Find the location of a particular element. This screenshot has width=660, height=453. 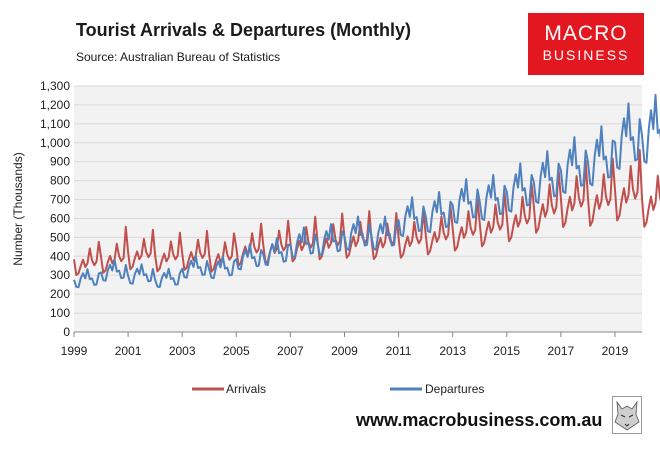

x-tick-label: 2011 is located at coordinates (399, 351).